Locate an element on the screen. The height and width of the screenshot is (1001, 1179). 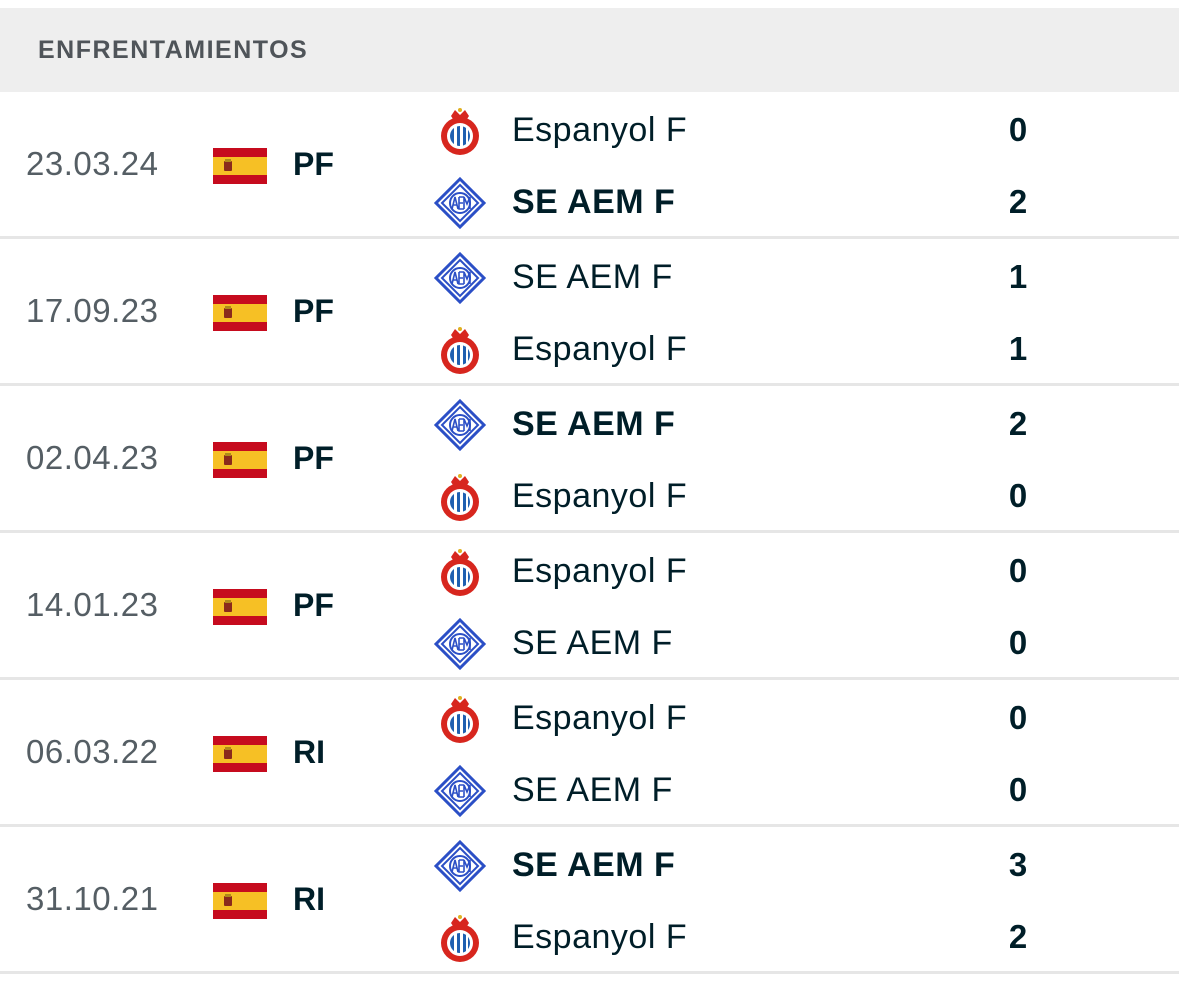
home-team: SE AEM F 2 is located at coordinates (780, 424).